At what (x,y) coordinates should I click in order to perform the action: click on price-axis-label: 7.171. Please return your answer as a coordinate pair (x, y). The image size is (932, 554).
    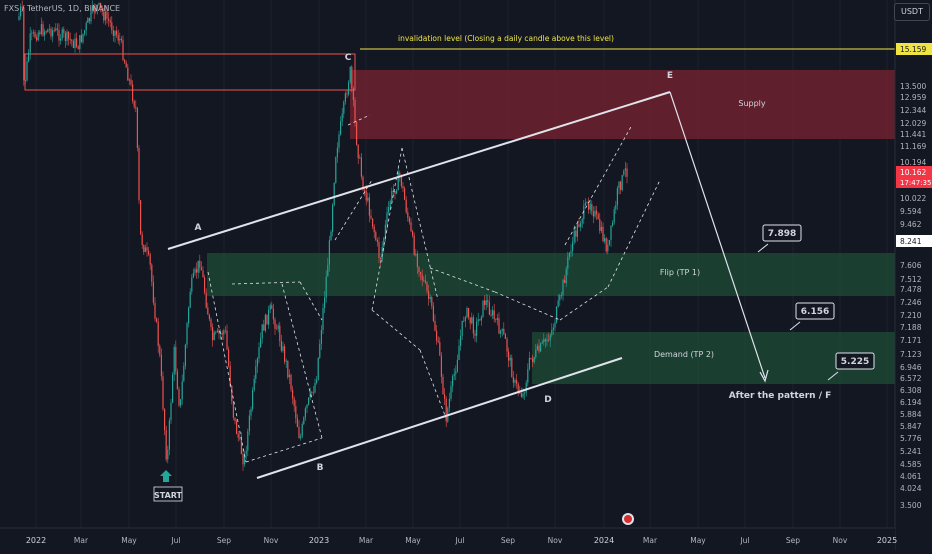
    Looking at the image, I should click on (911, 340).